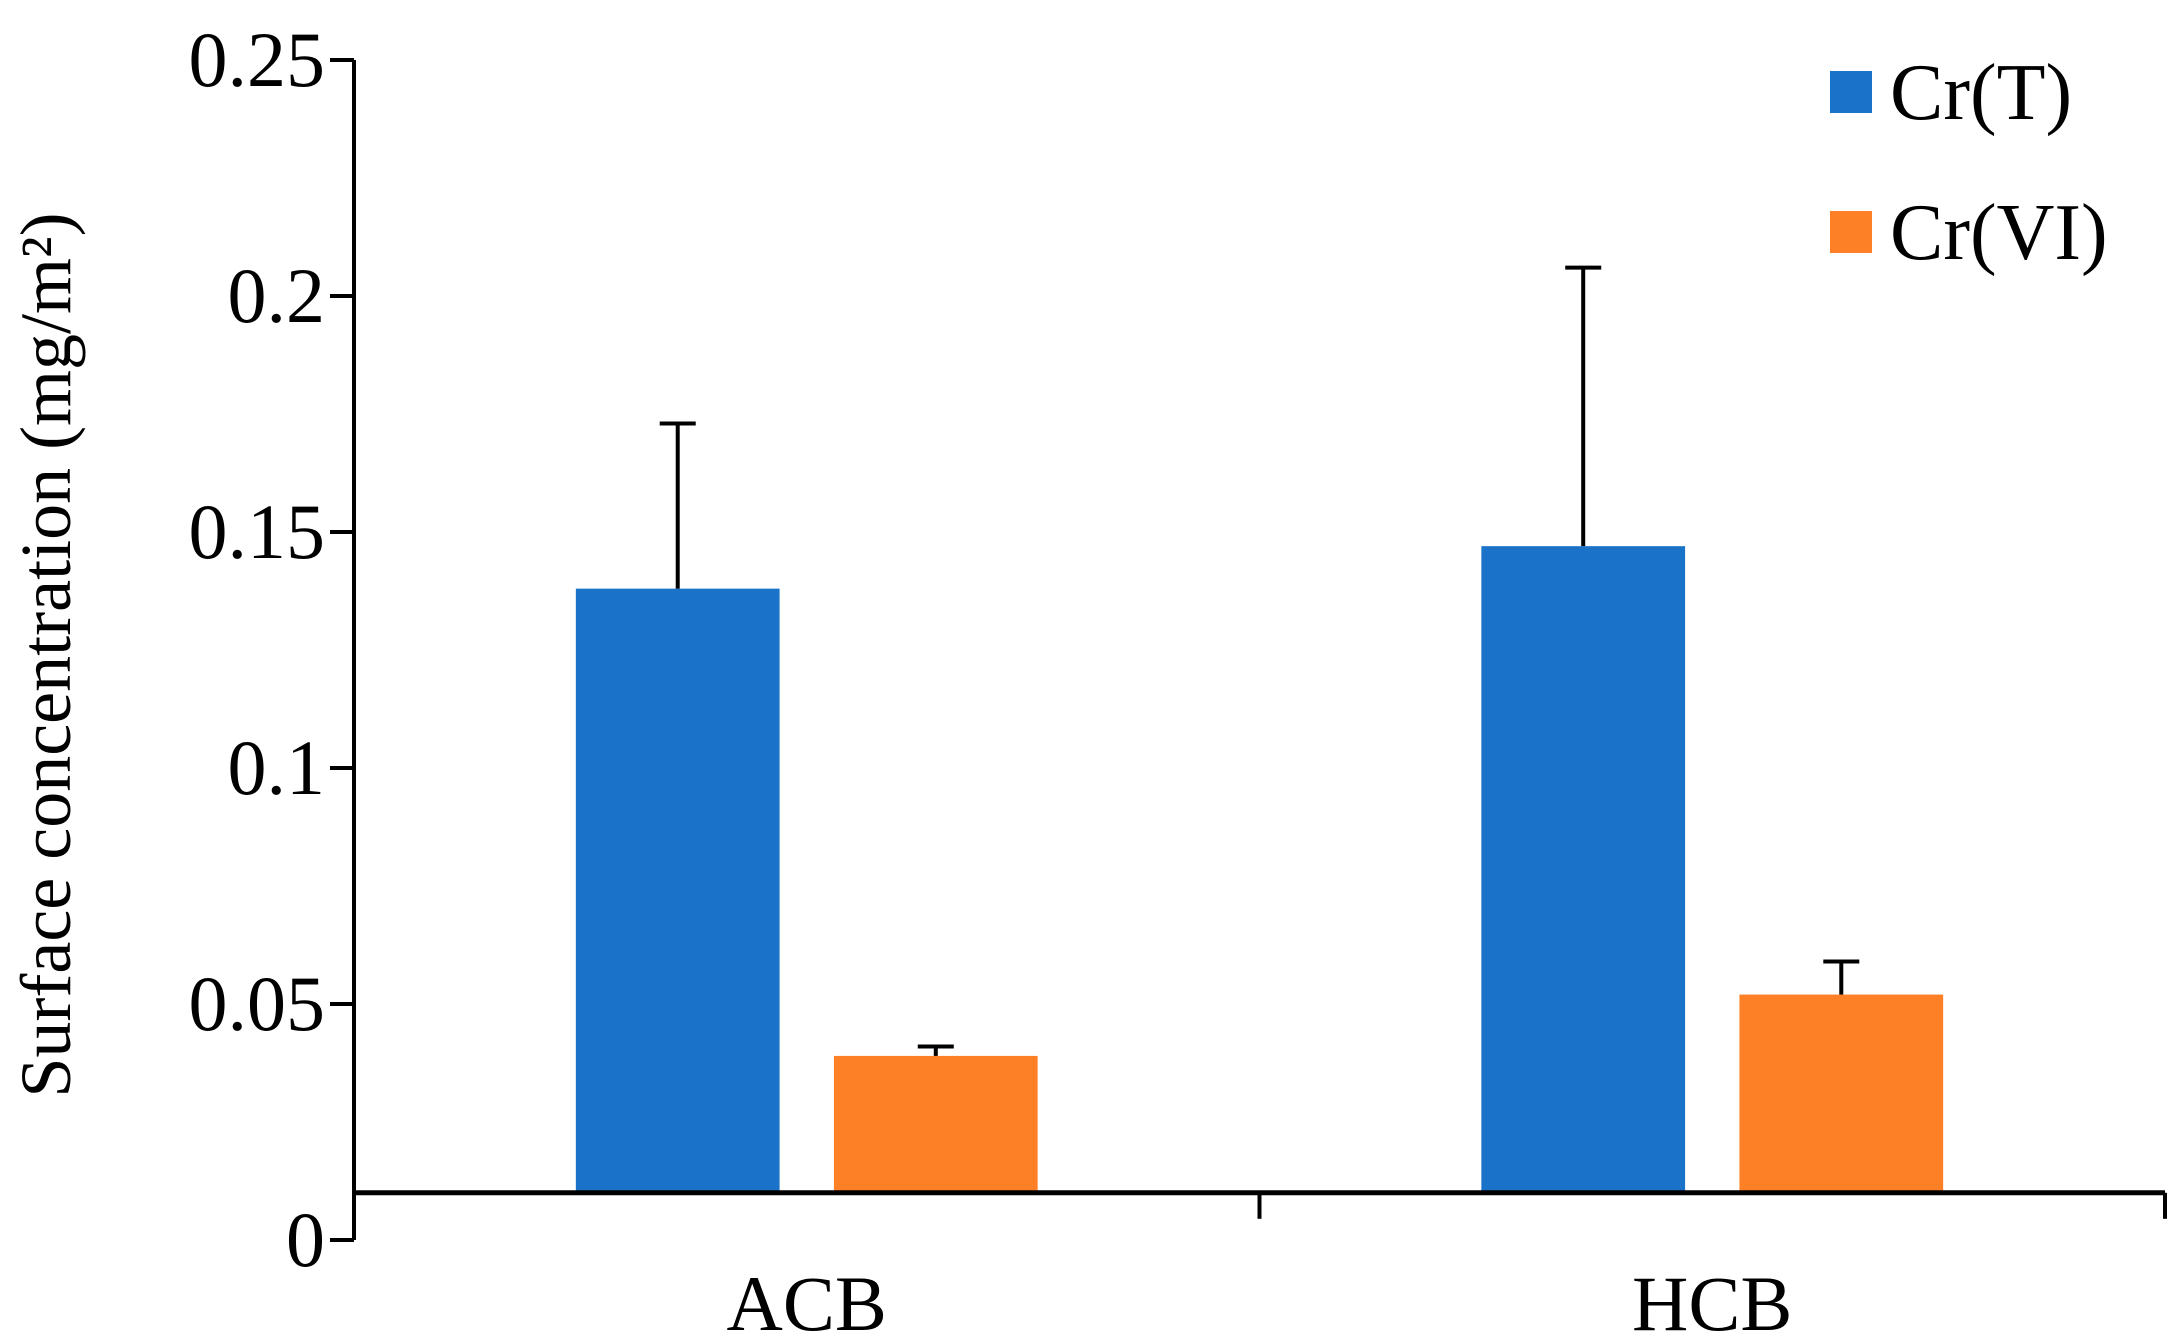 The image size is (2179, 1335). I want to click on y-tick-label-1: 0.05, so click(257, 1003).